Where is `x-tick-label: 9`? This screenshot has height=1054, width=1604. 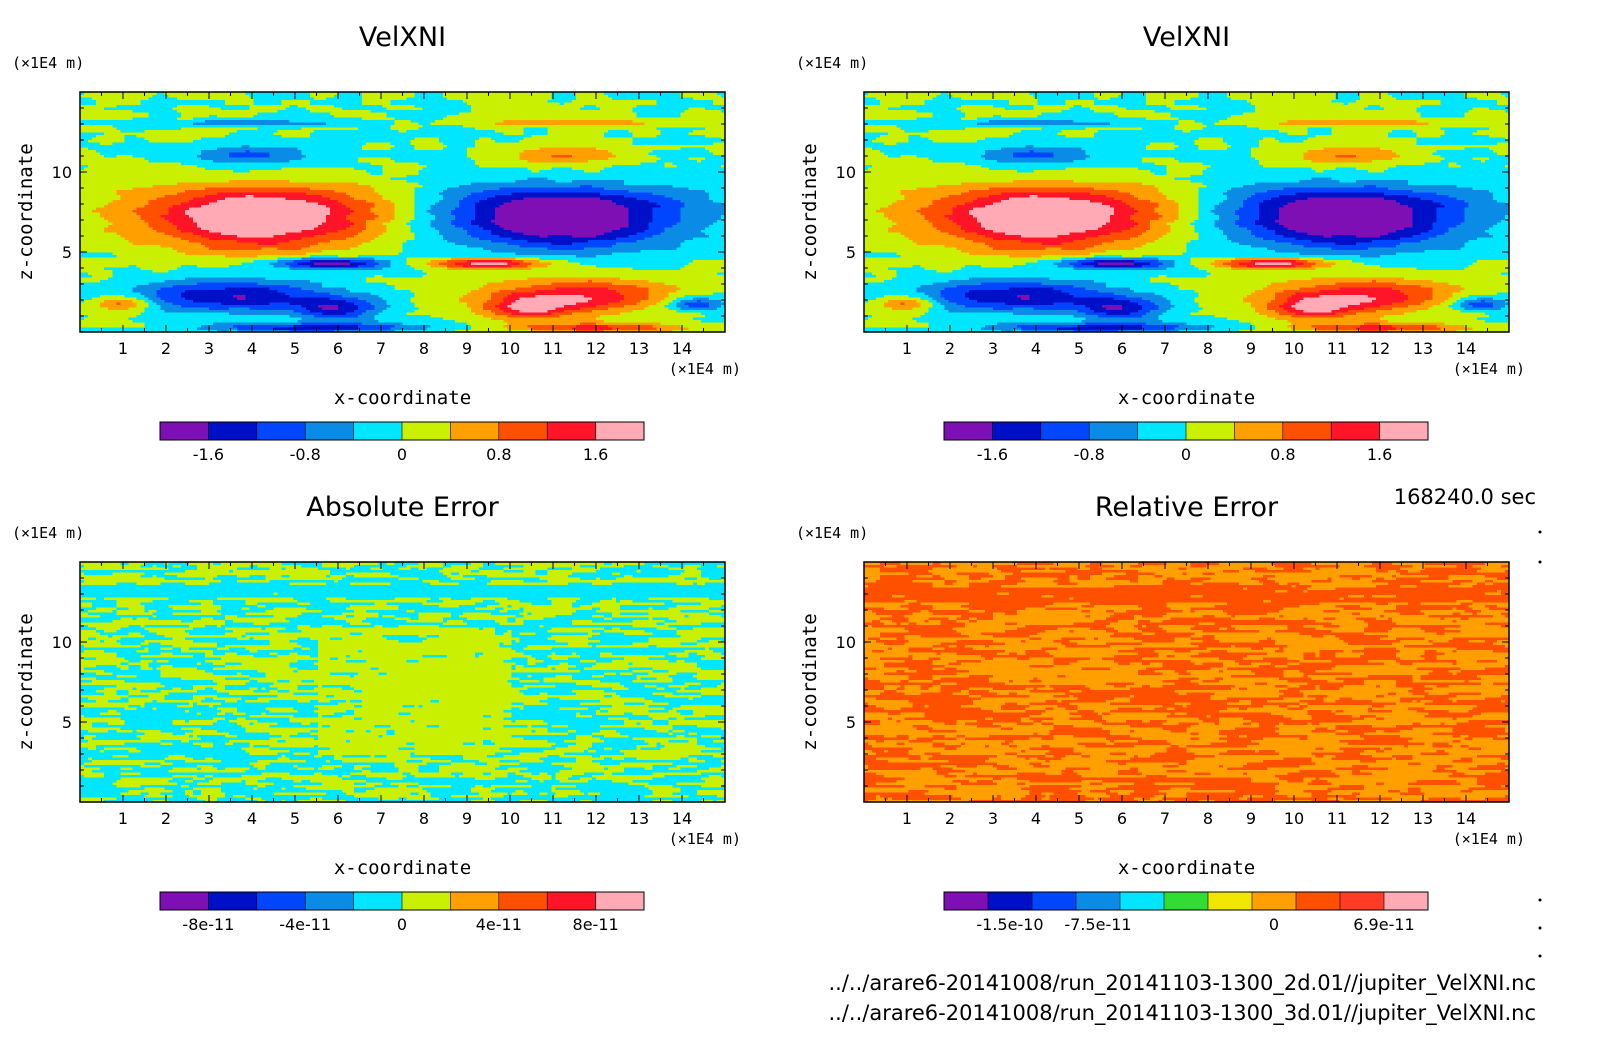 x-tick-label: 9 is located at coordinates (467, 348).